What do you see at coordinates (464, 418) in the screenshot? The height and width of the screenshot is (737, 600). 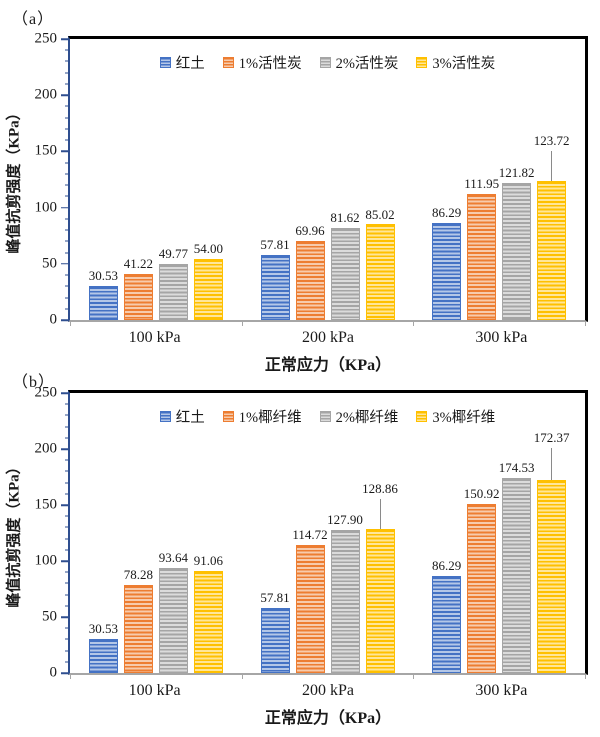 I see `legend-label: 3%椰纤维` at bounding box center [464, 418].